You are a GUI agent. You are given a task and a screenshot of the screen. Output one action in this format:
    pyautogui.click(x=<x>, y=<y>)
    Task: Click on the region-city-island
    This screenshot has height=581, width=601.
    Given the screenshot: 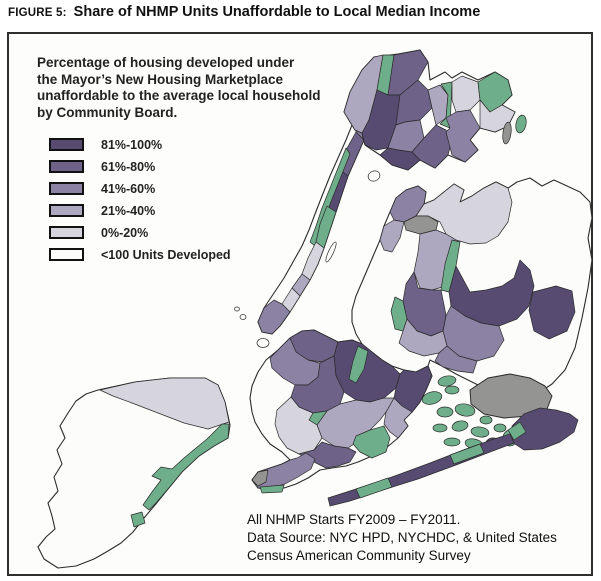 What is the action you would take?
    pyautogui.click(x=521, y=124)
    